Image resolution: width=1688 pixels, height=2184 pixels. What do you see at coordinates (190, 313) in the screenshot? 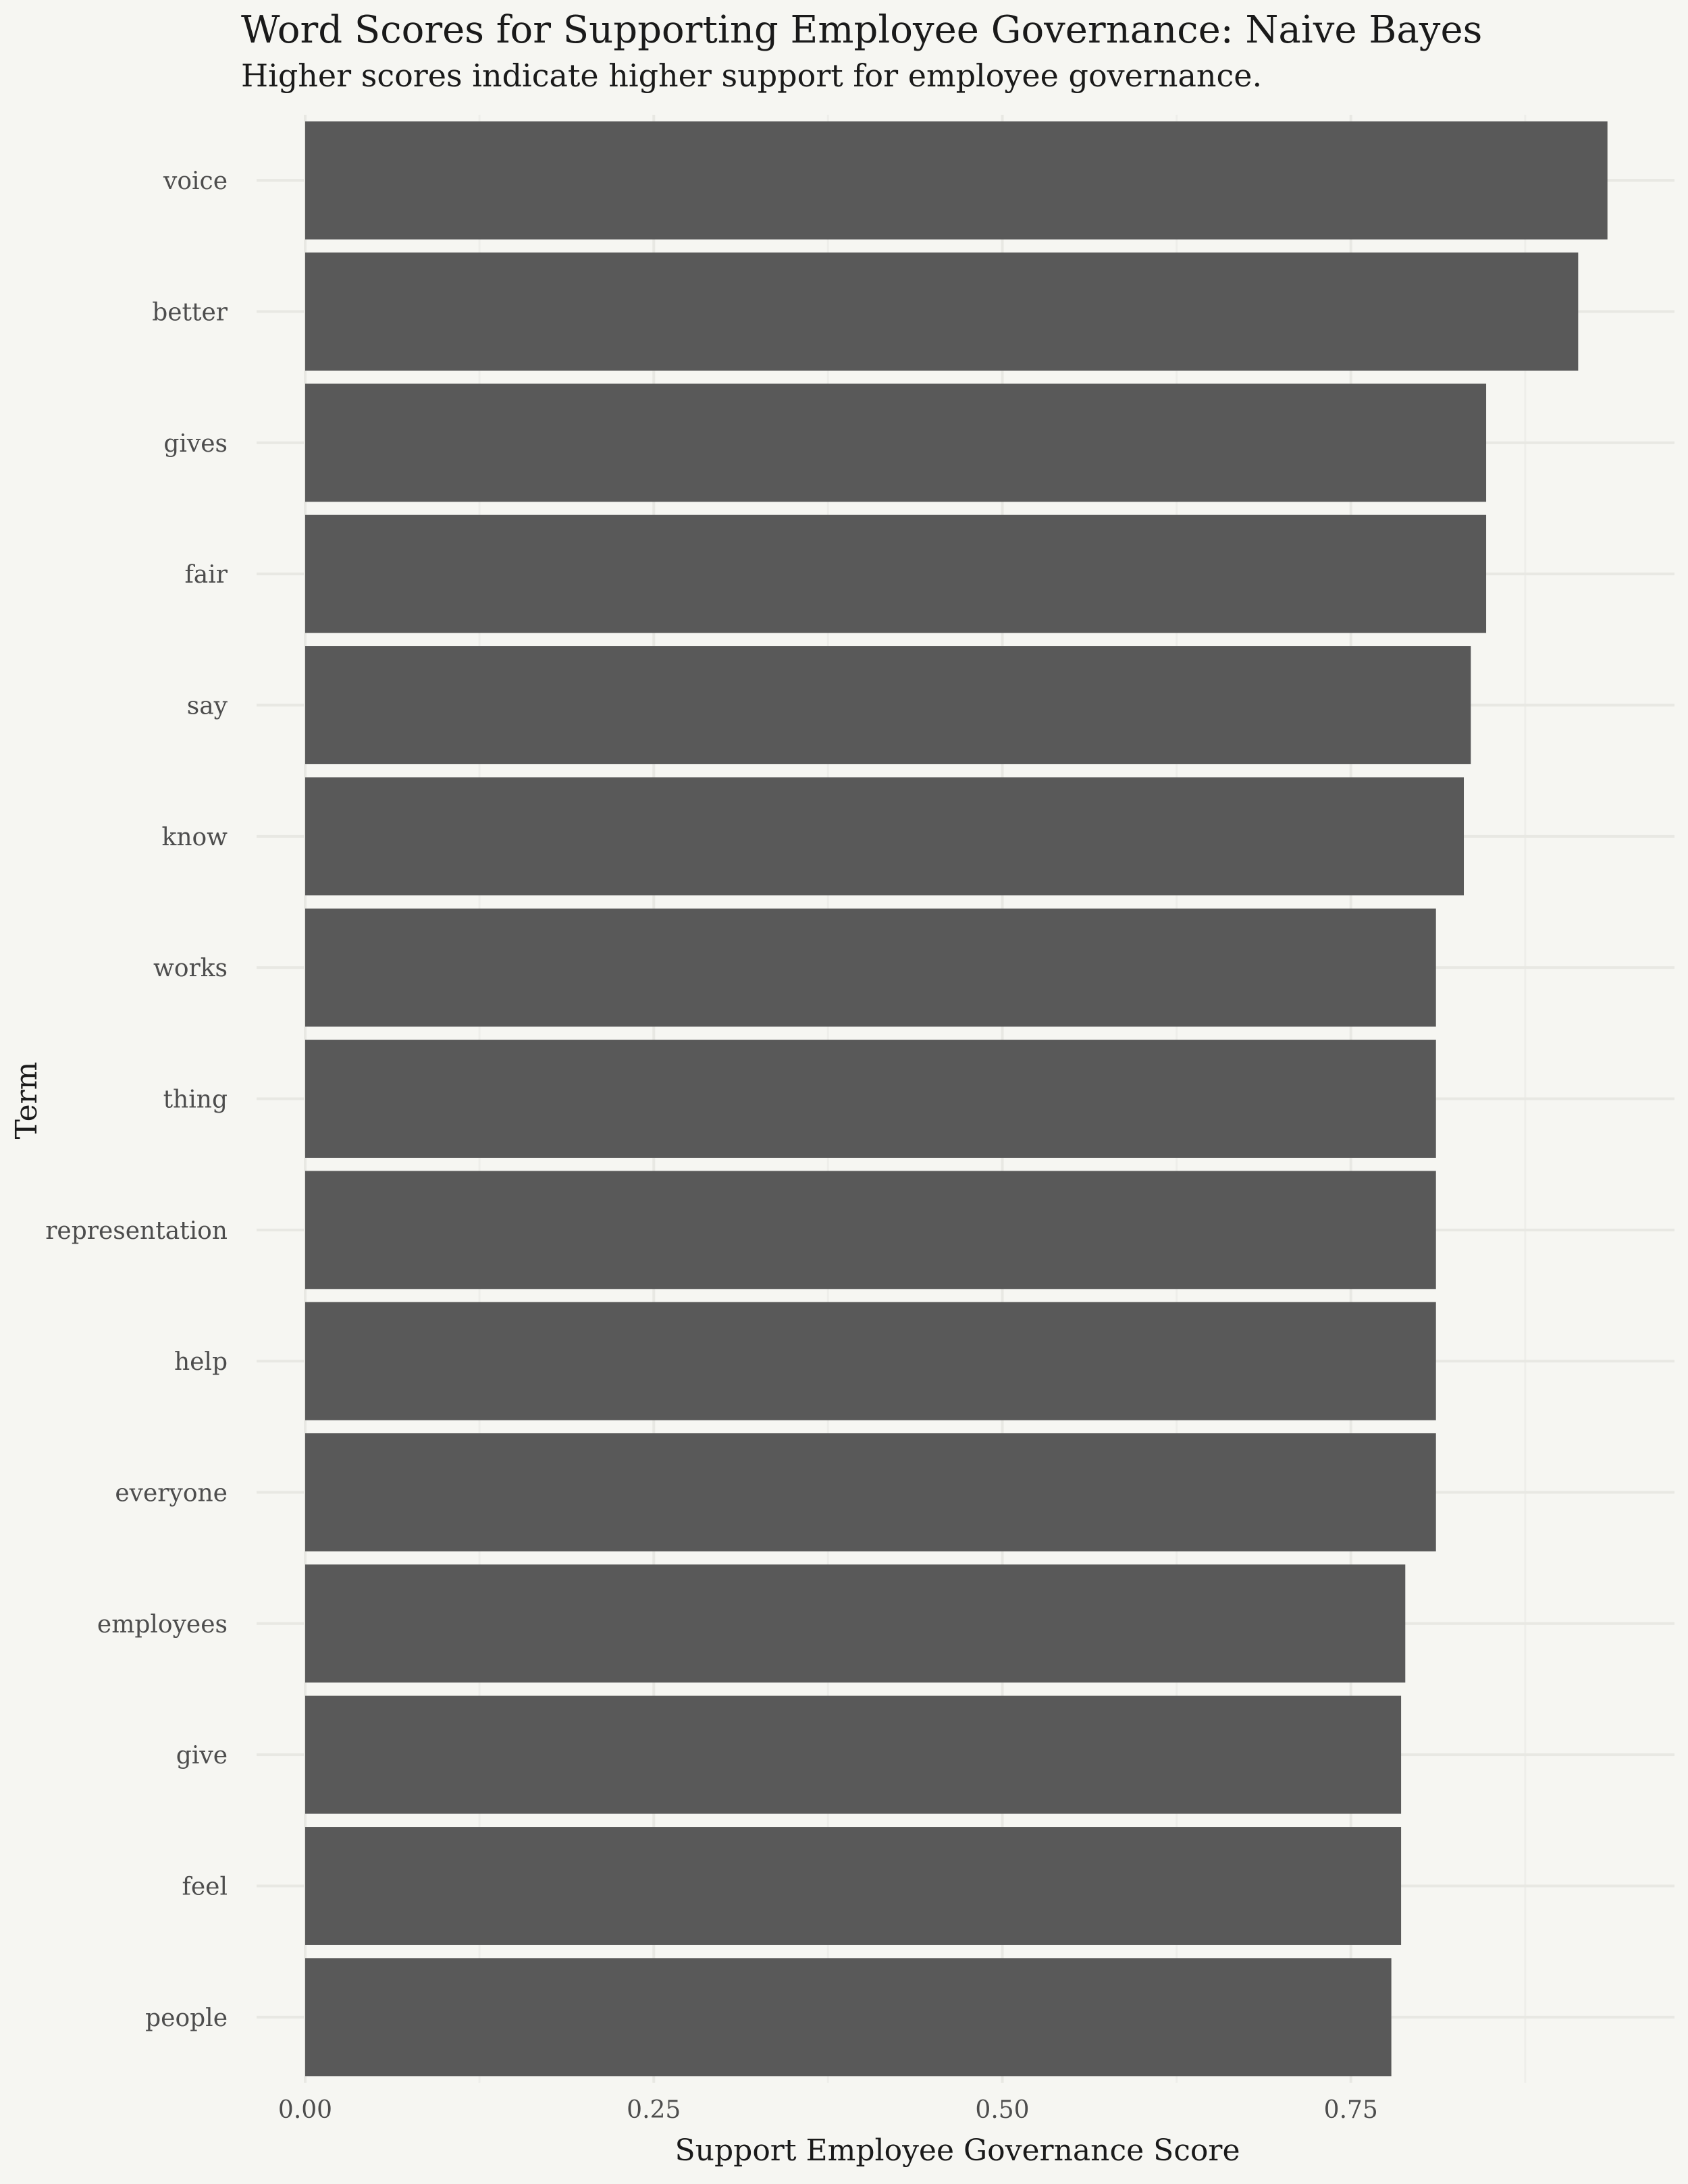
I see `y-tick-label-better: better` at bounding box center [190, 313].